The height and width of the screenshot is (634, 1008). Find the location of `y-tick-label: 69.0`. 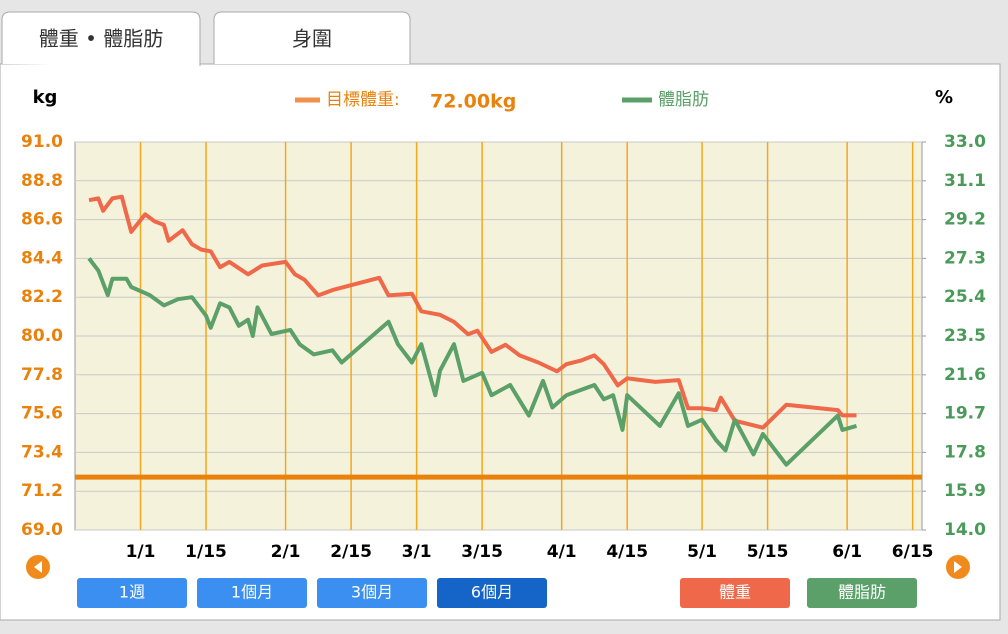

y-tick-label: 69.0 is located at coordinates (42, 530).